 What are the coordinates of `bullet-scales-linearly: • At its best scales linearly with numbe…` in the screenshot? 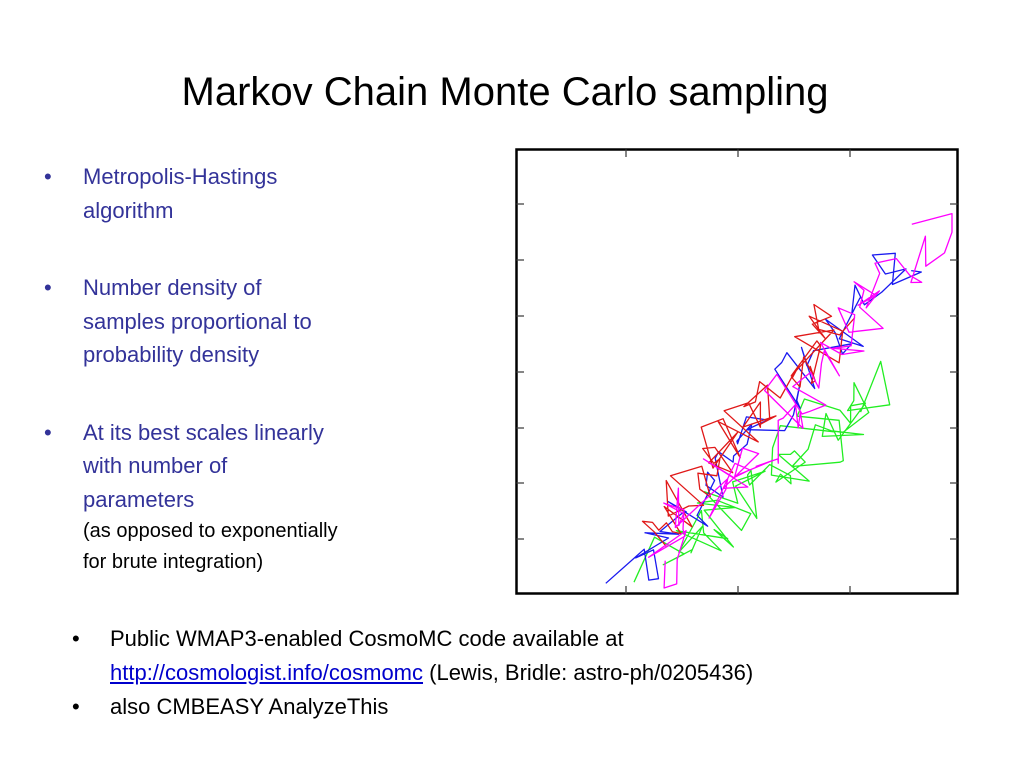 It's located at (234, 497).